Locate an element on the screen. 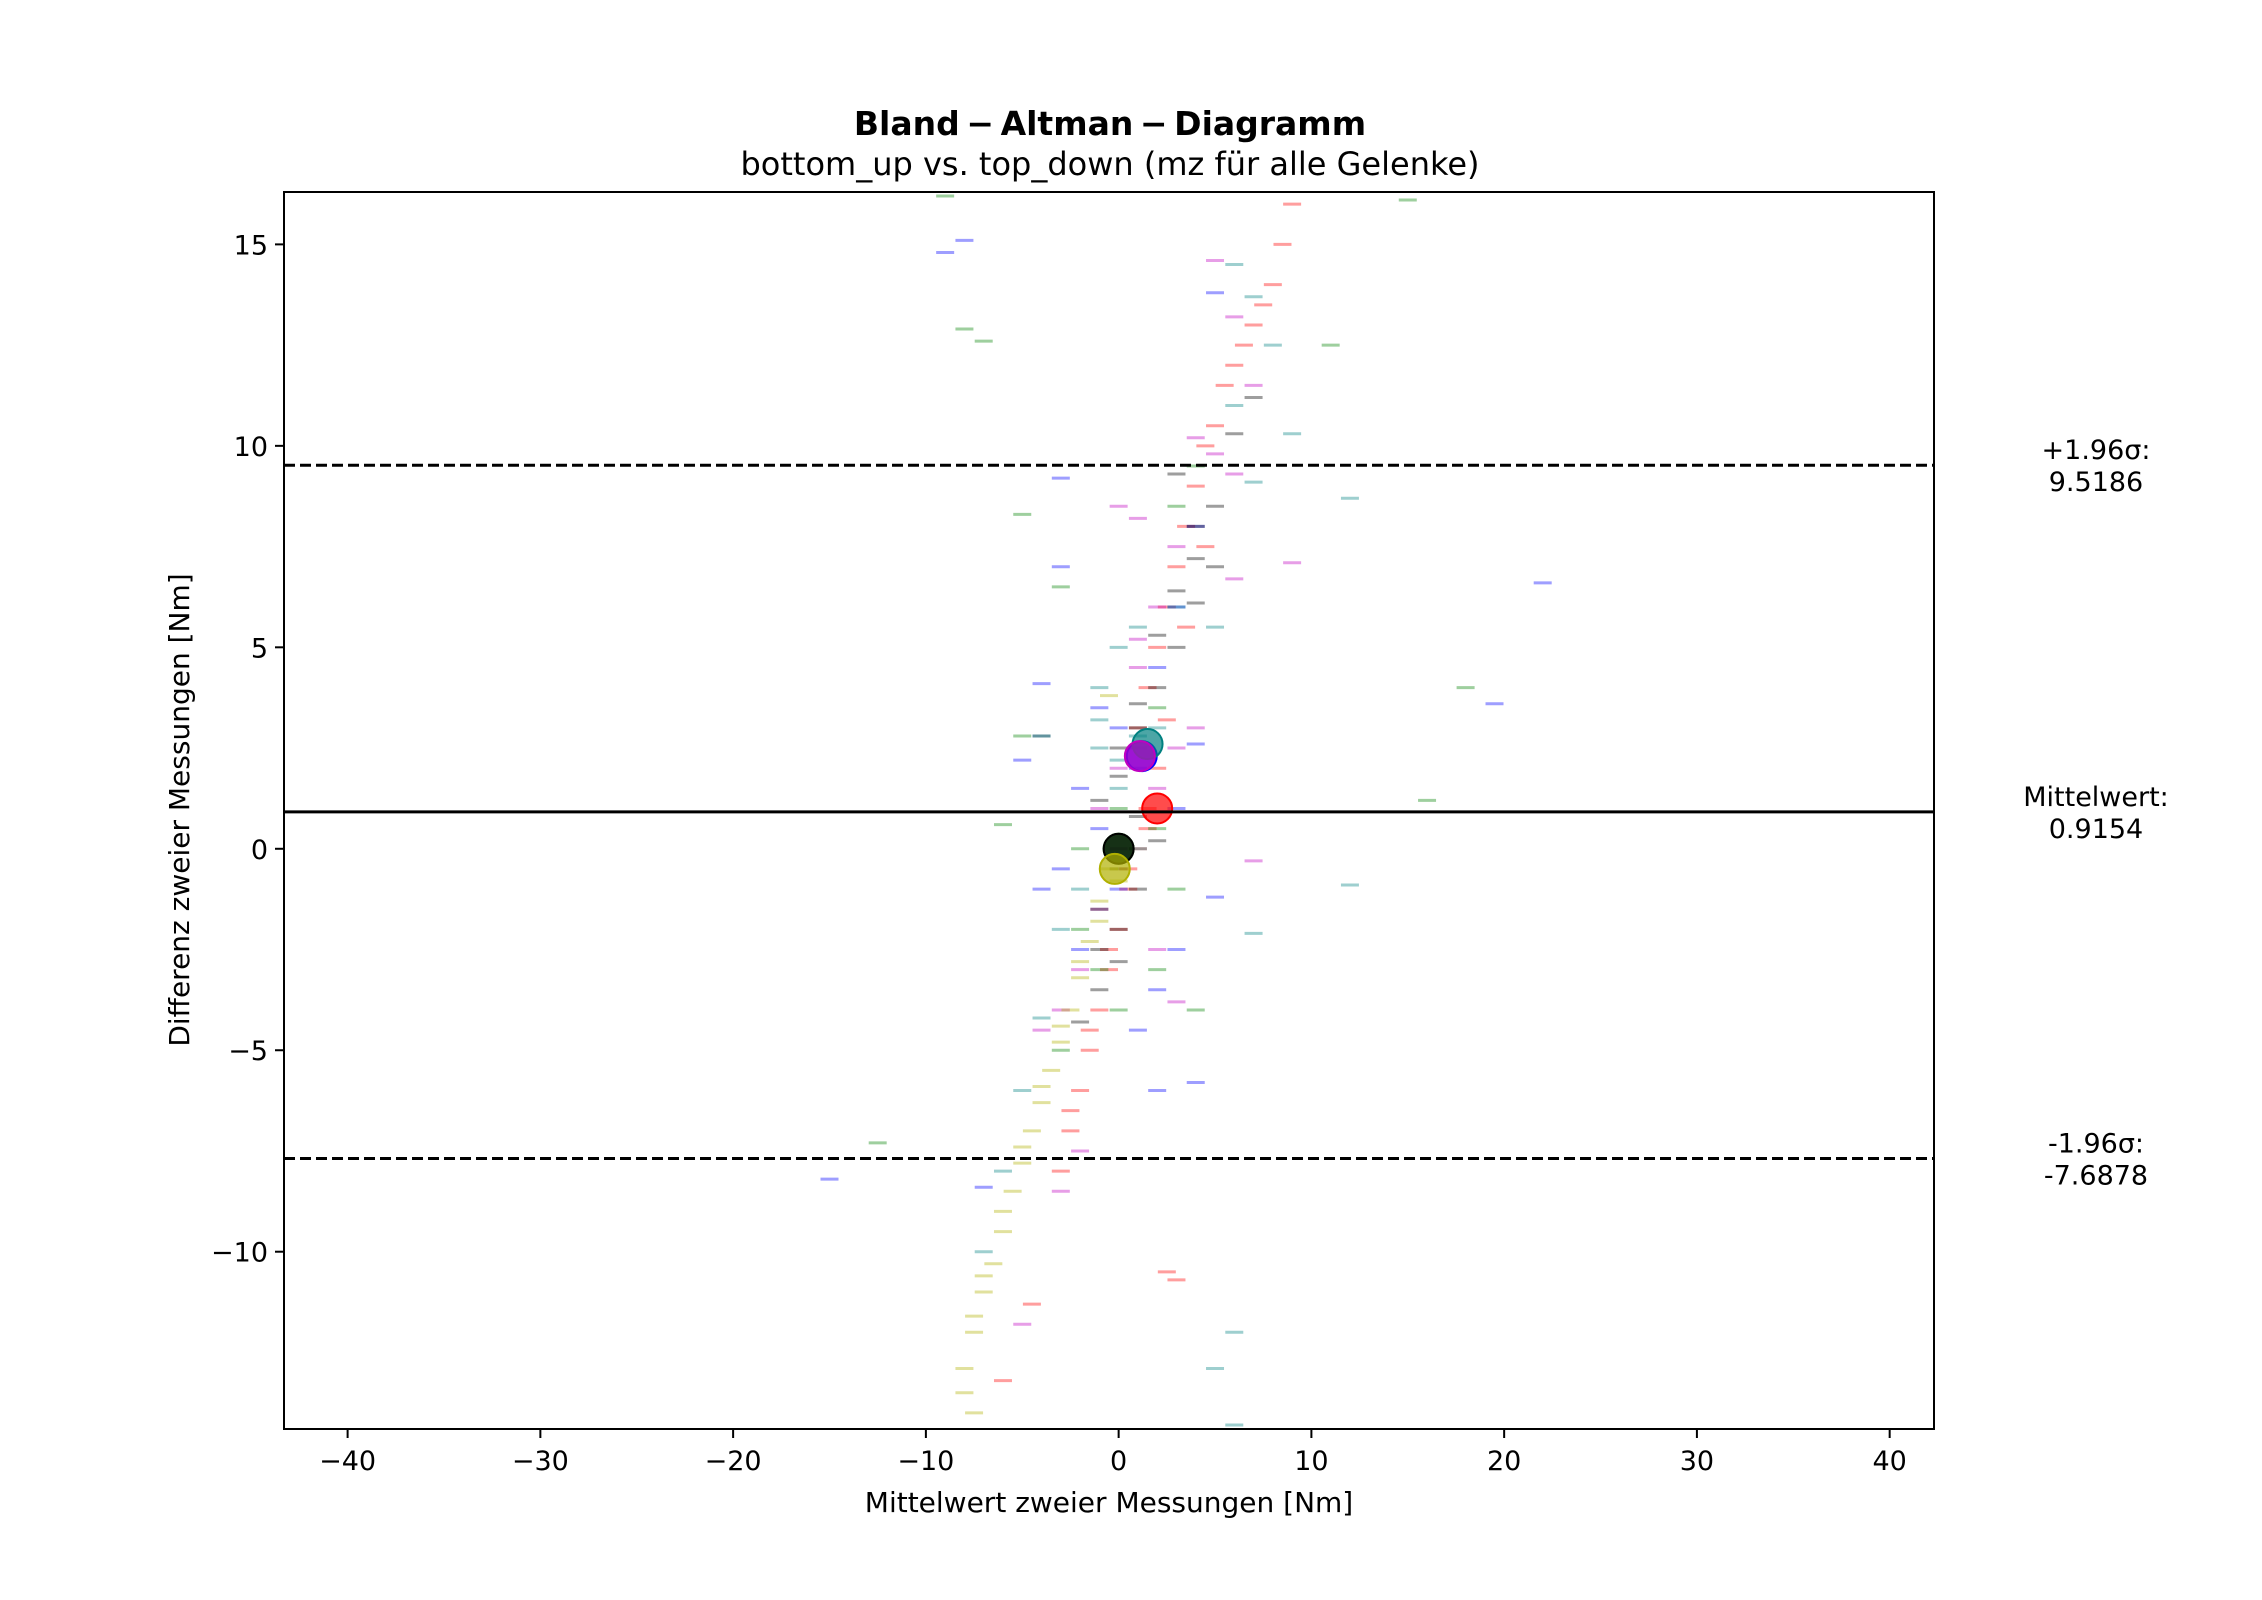  x-tick-label: −10 is located at coordinates (925, 1461).